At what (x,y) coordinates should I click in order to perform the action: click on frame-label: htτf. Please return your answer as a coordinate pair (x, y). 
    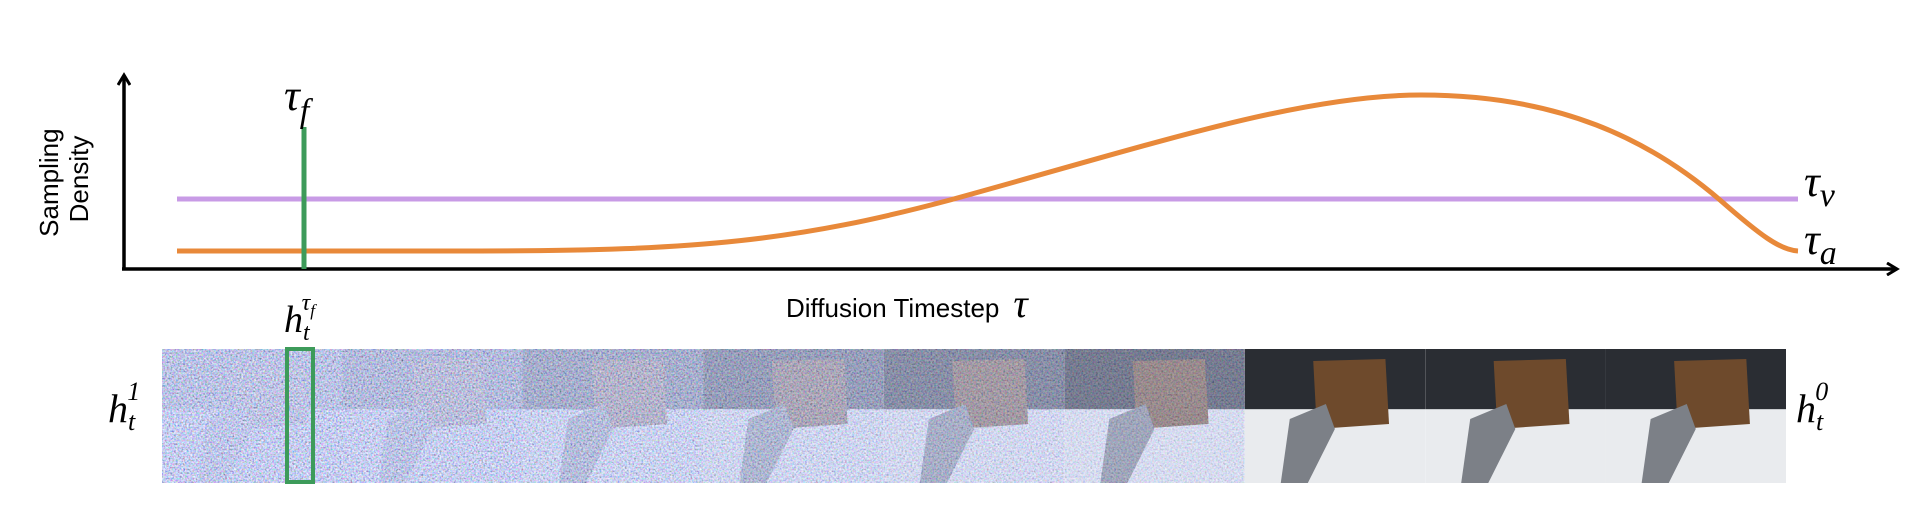
    Looking at the image, I should click on (300, 318).